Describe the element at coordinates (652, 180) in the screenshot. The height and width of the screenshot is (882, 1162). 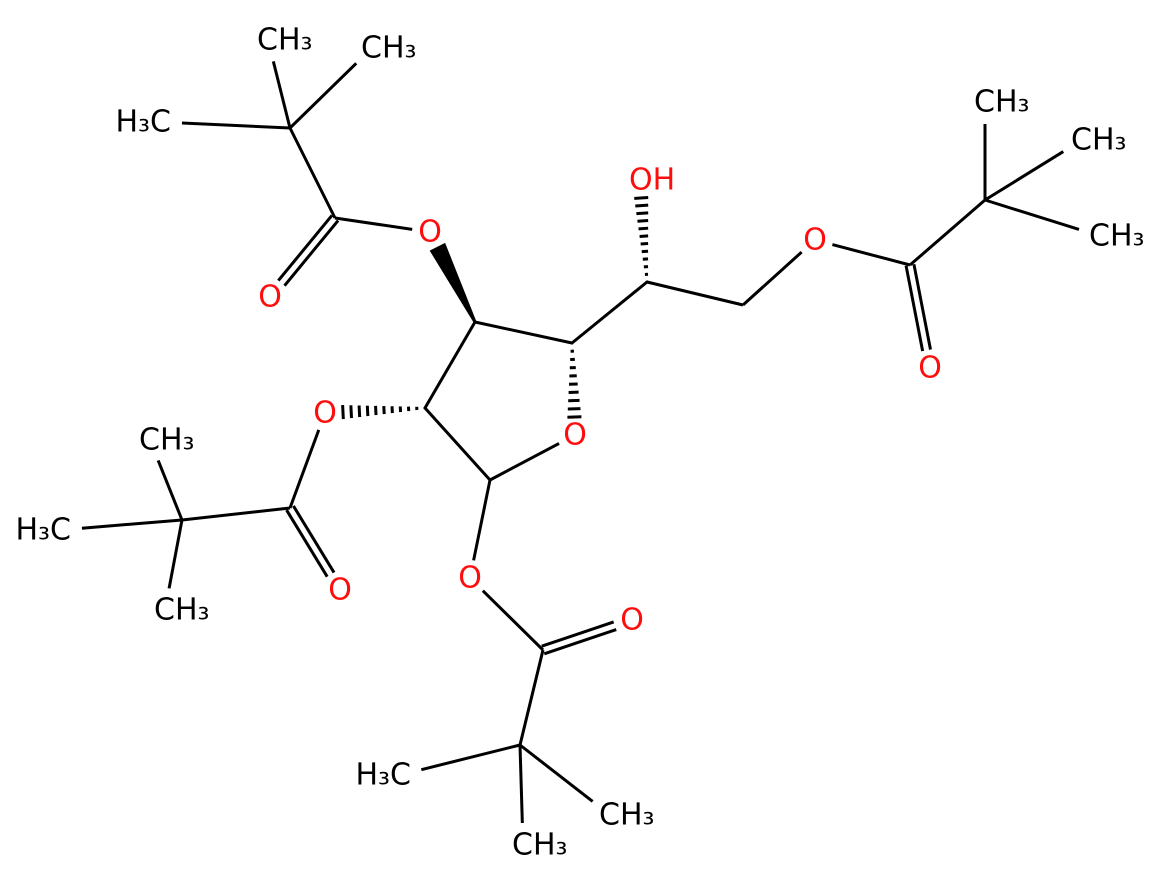
I see `atom-label: OH` at that location.